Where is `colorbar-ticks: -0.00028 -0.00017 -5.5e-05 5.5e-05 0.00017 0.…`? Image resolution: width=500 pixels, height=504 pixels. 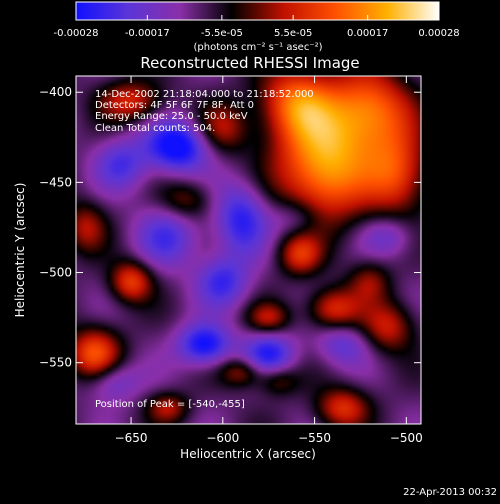
colorbar-ticks: -0.00028 -0.00017 -5.5e-05 5.5e-05 0.00017 0.… is located at coordinates (257, 27).